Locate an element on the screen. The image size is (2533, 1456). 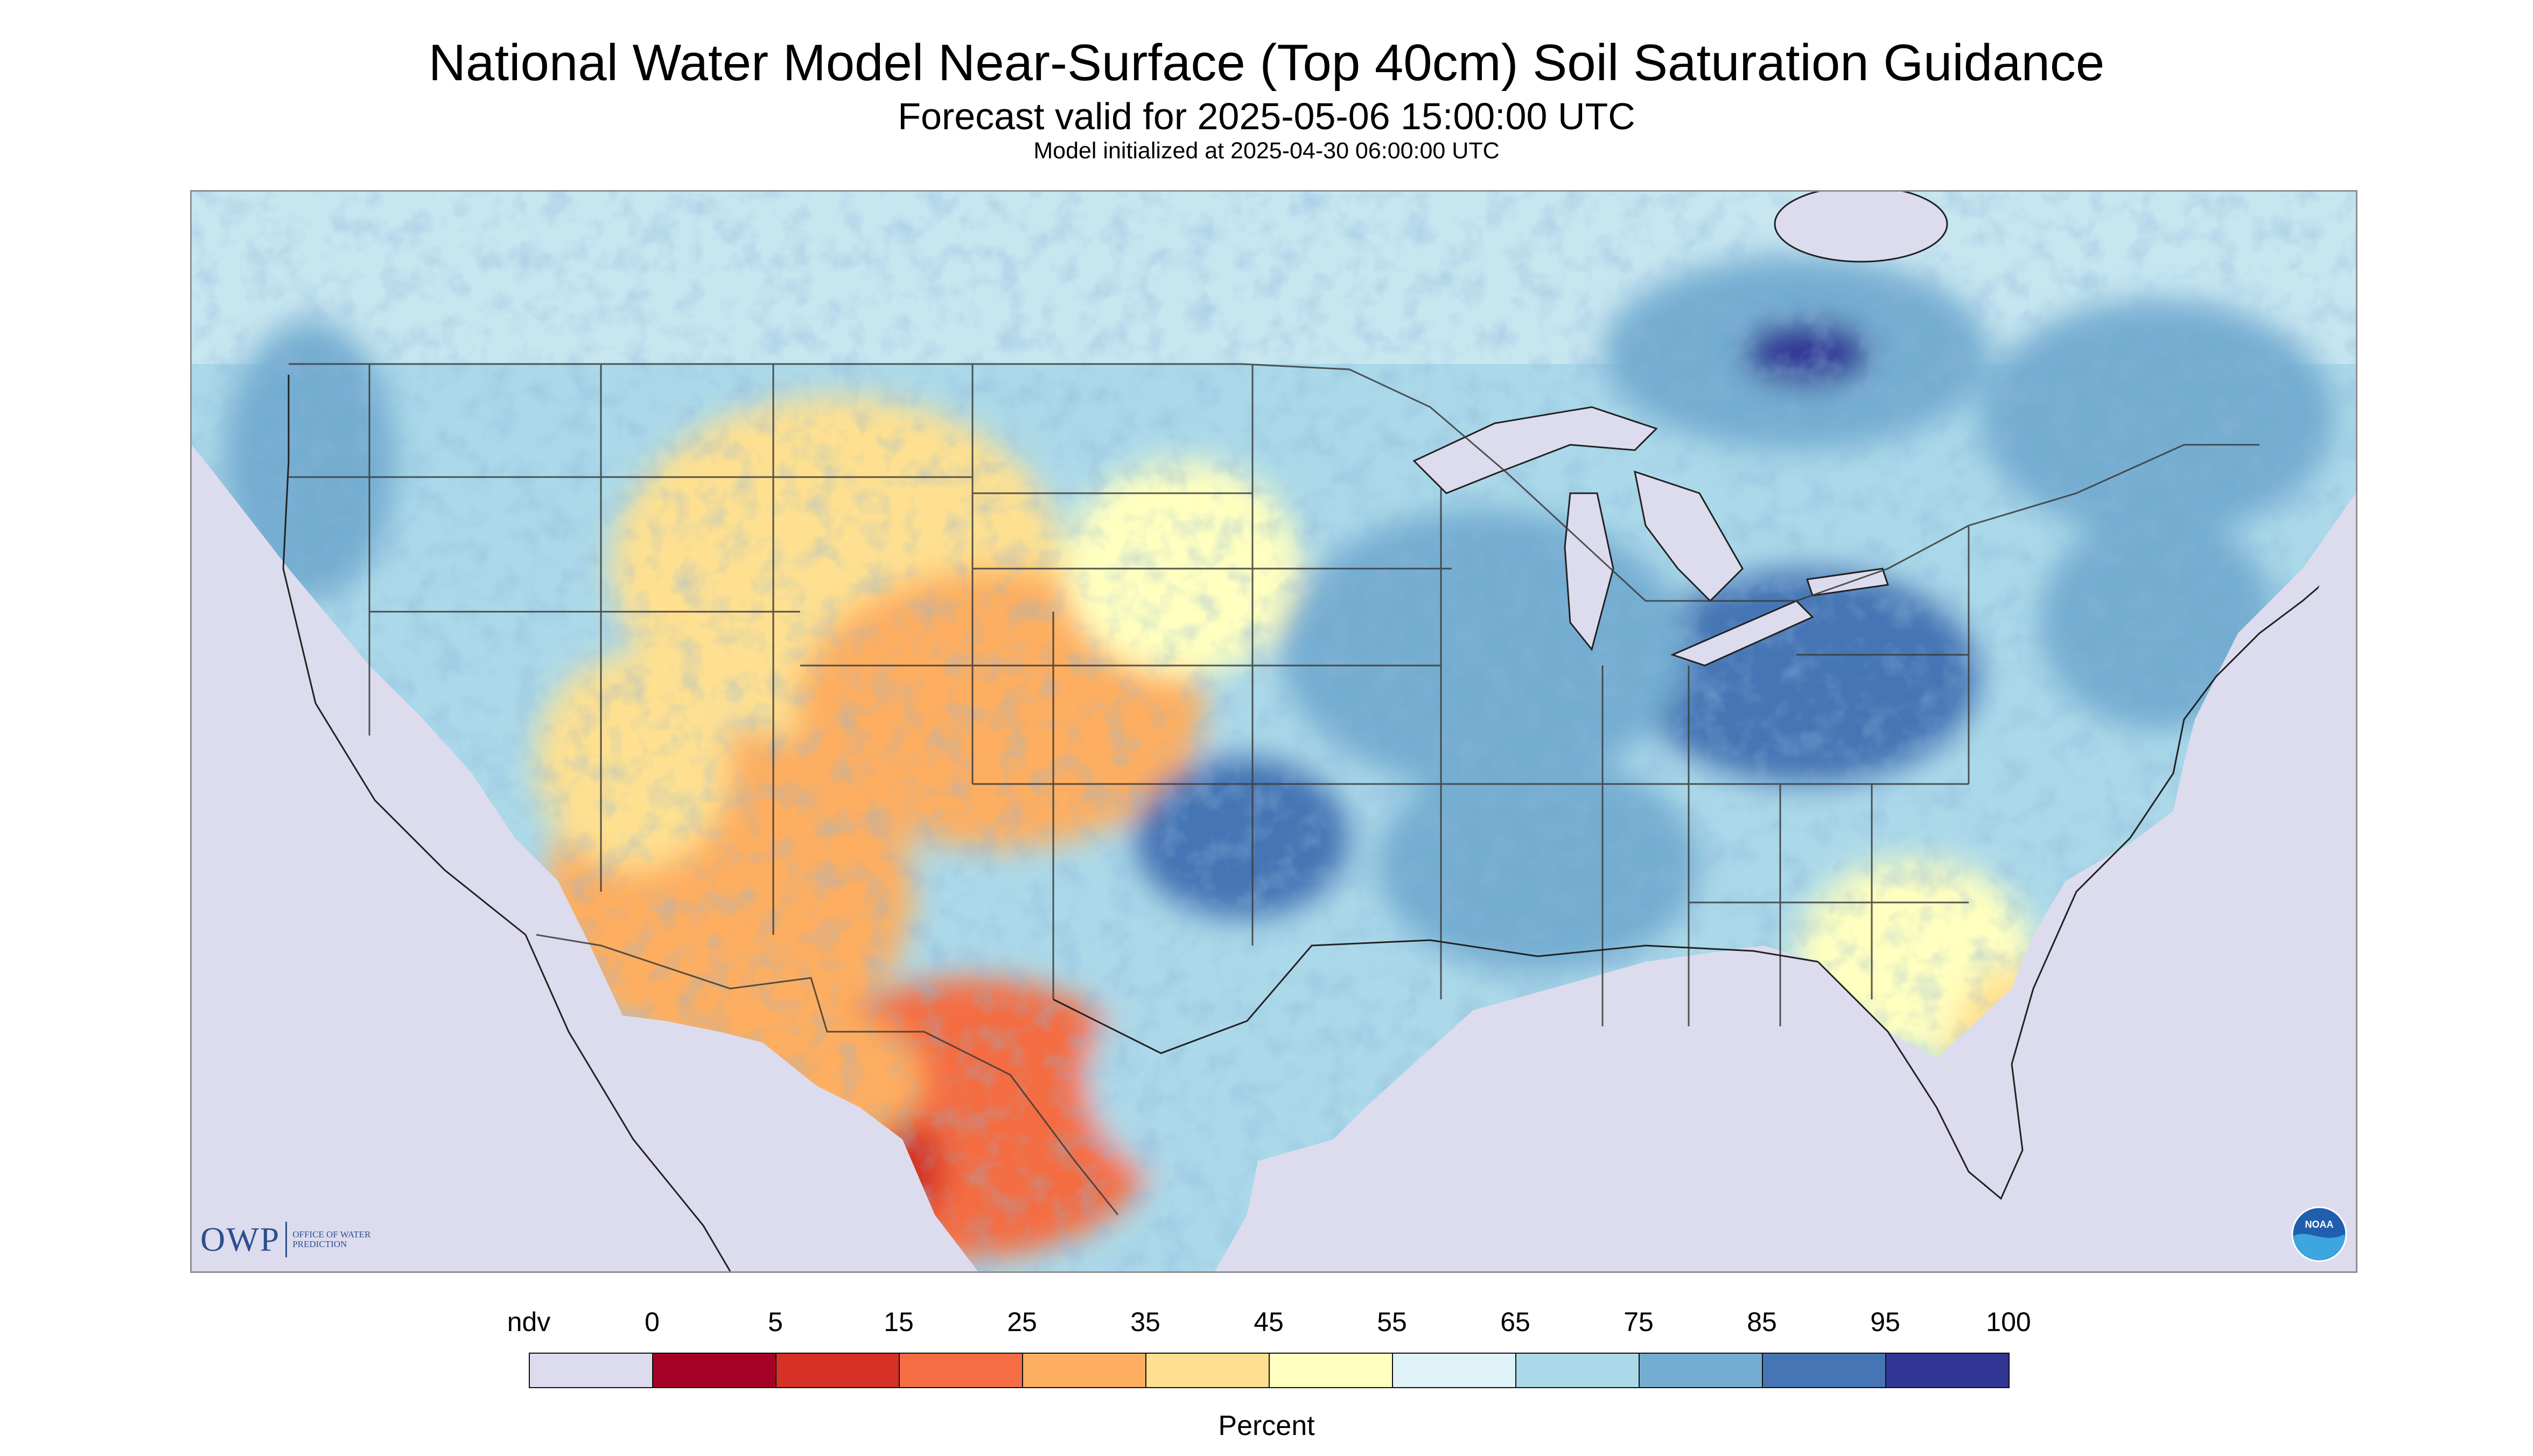
lake-superior is located at coordinates (1535, 450).